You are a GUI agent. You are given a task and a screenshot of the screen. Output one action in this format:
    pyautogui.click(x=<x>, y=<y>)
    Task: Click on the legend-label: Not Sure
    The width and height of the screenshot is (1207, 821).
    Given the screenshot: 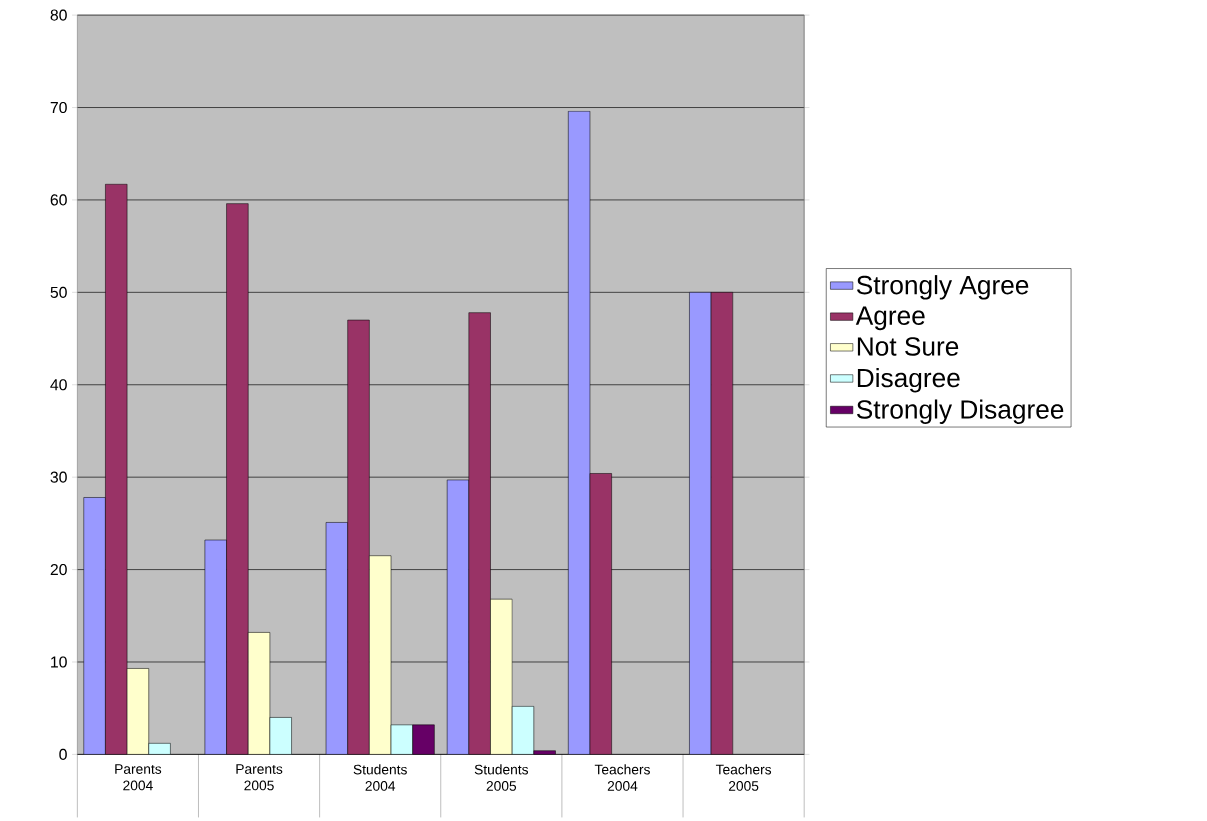 What is the action you would take?
    pyautogui.click(x=908, y=346)
    